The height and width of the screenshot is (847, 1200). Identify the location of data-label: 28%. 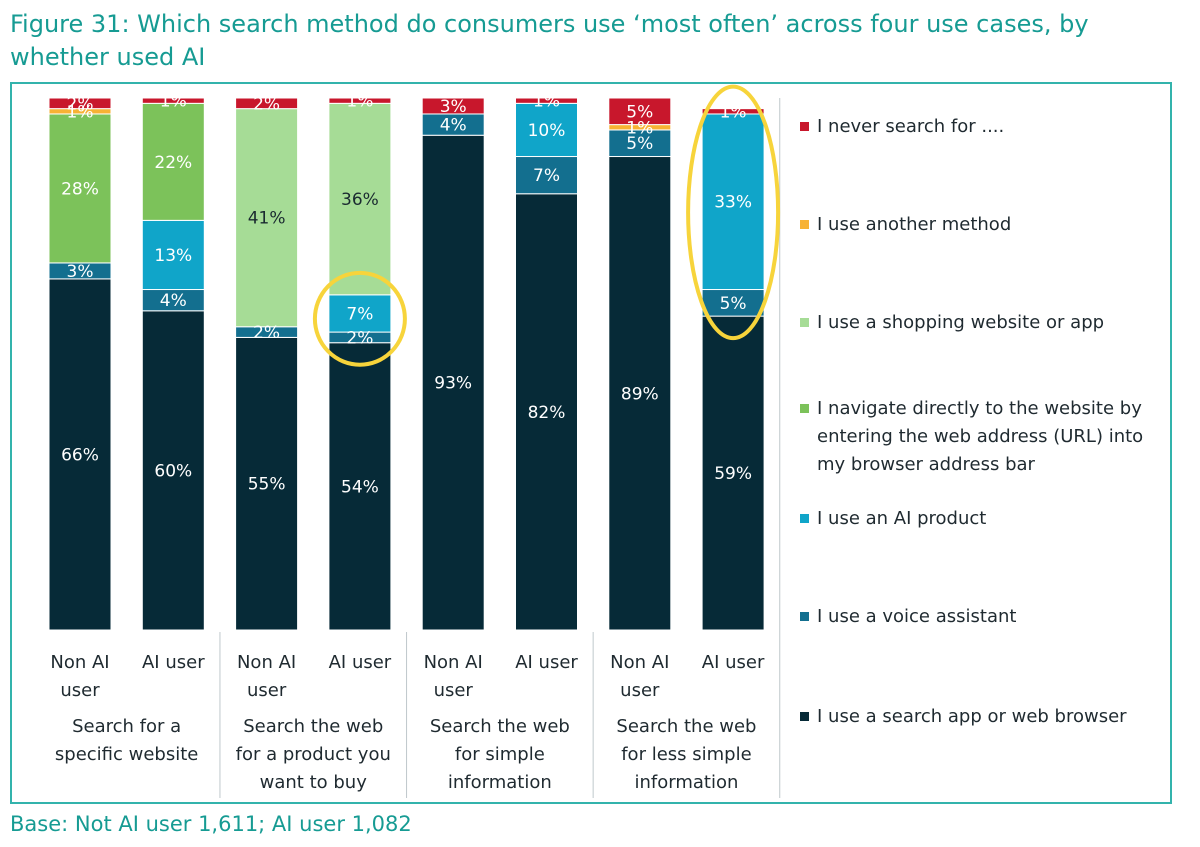
(80, 189).